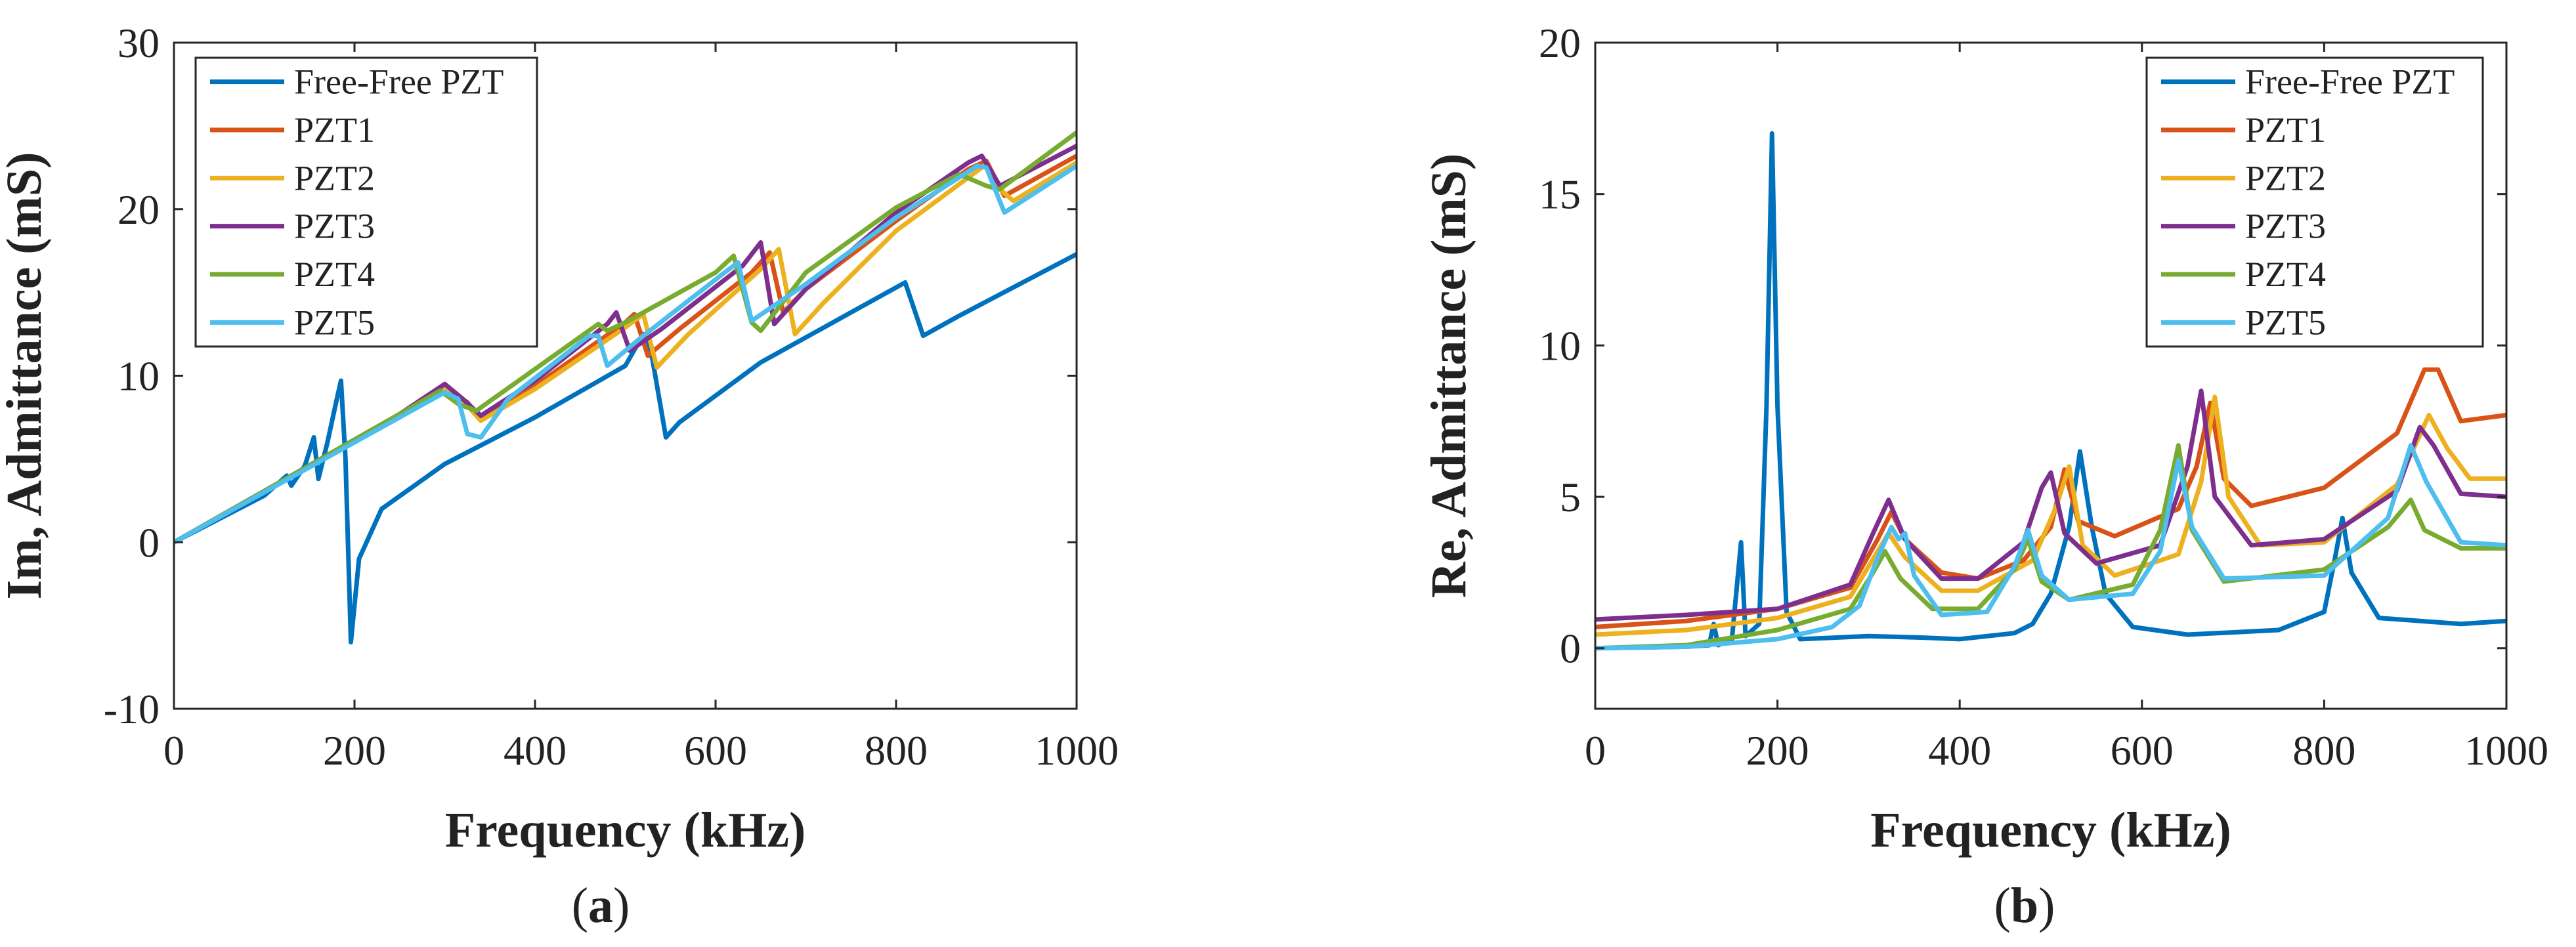 This screenshot has width=2576, height=947. Describe the element at coordinates (1777, 750) in the screenshot. I see `chart-b-x-tick-label: 200` at that location.